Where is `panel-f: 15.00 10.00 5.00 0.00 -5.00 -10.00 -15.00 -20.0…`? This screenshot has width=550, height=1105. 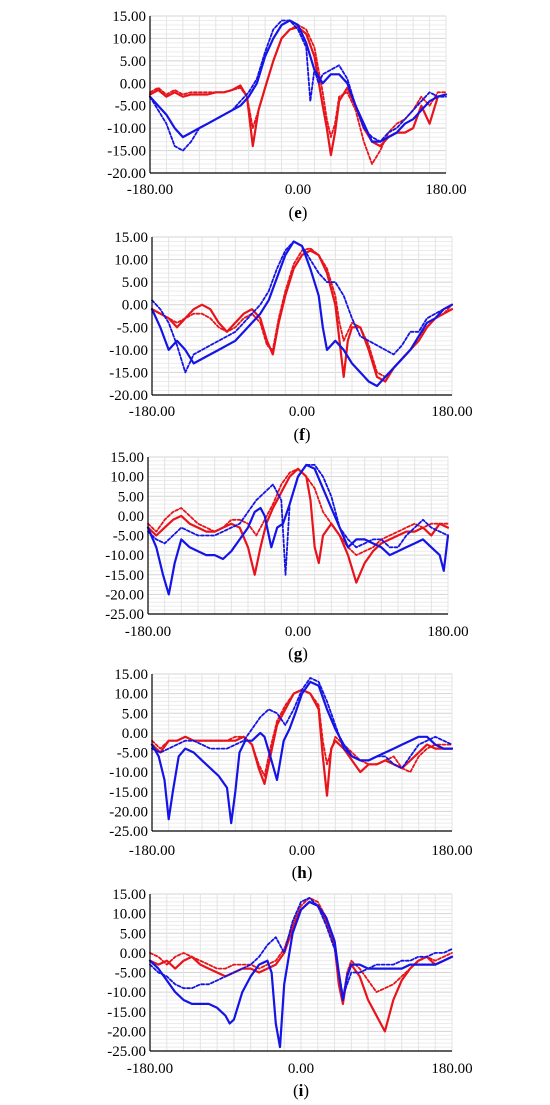
panel-f: 15.00 10.00 5.00 0.00 -5.00 -10.00 -15.00 -20.0… is located at coordinates (290, 337).